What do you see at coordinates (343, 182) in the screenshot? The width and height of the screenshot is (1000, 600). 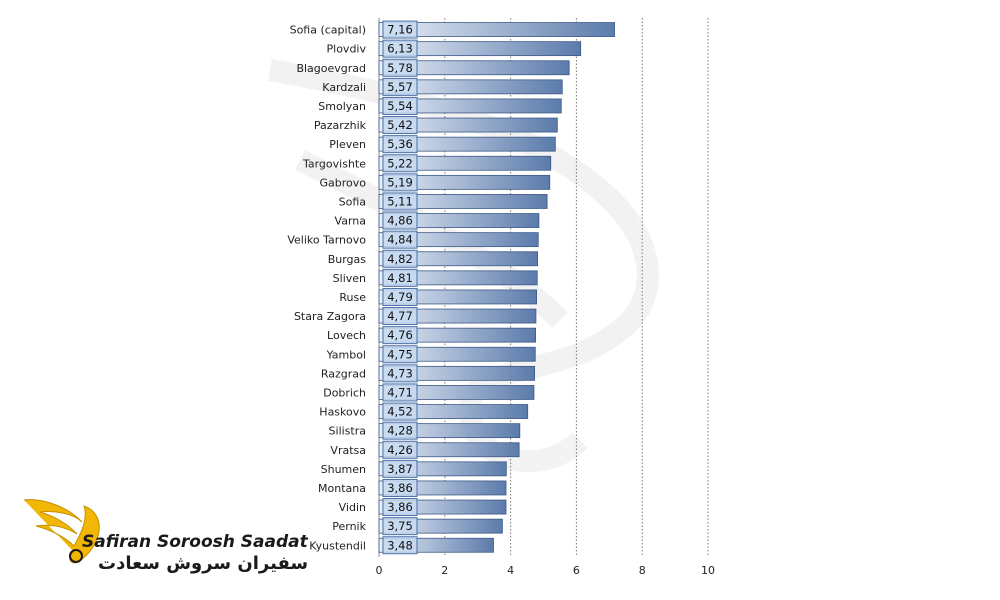 I see `category-label: Gabrovo` at bounding box center [343, 182].